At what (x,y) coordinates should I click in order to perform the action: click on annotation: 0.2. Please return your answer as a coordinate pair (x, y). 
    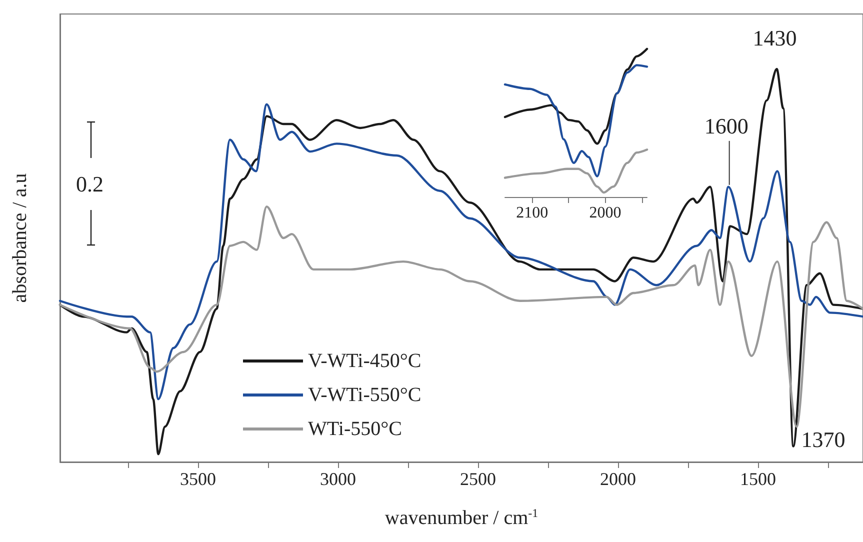
    Looking at the image, I should click on (90, 184).